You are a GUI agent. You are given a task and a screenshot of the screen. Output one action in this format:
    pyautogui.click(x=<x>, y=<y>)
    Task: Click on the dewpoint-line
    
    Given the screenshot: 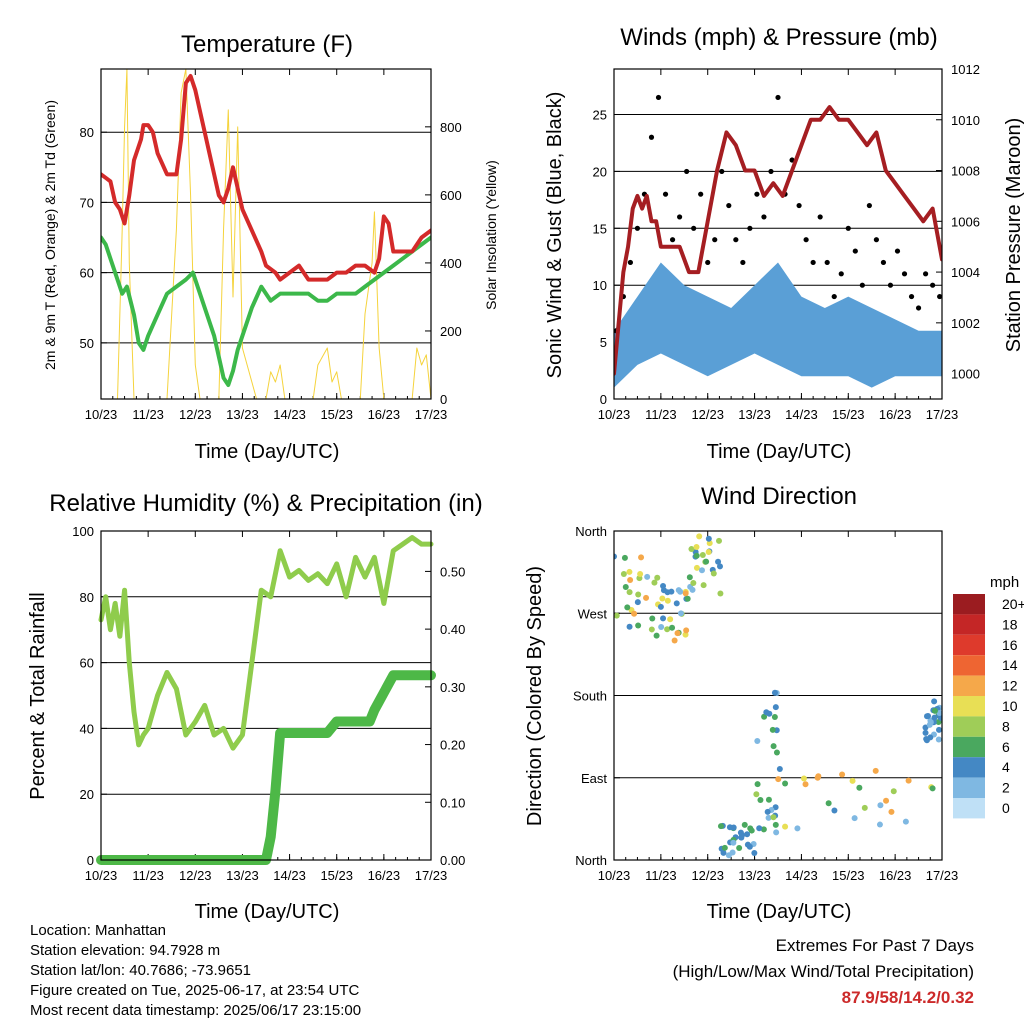 What is the action you would take?
    pyautogui.click(x=266, y=311)
    